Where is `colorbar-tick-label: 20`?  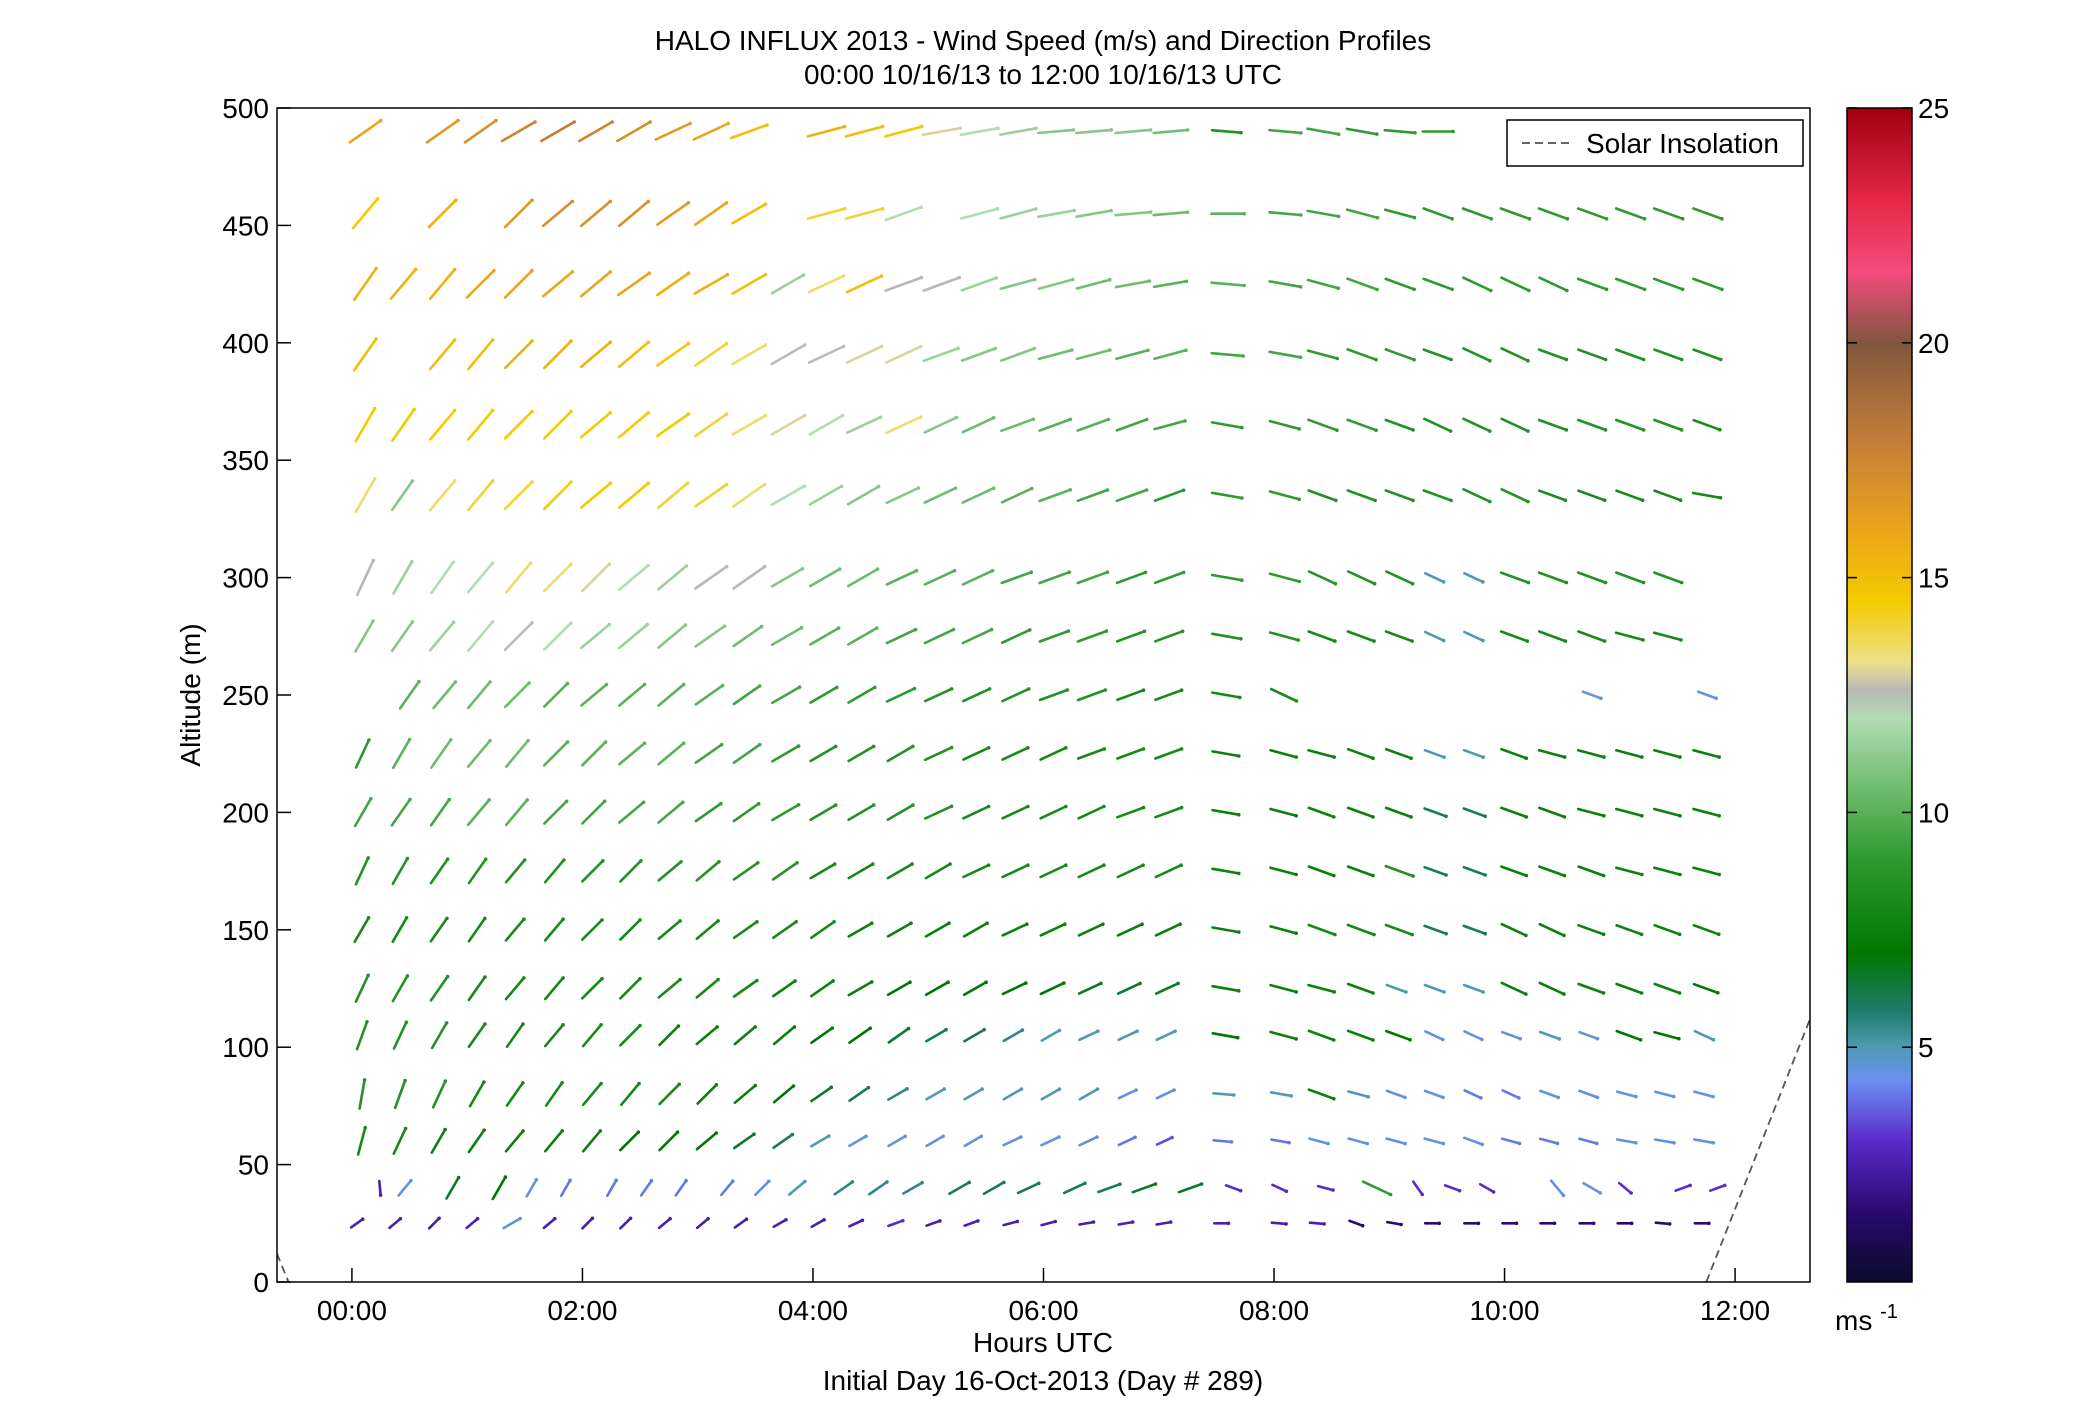 colorbar-tick-label: 20 is located at coordinates (1933, 343).